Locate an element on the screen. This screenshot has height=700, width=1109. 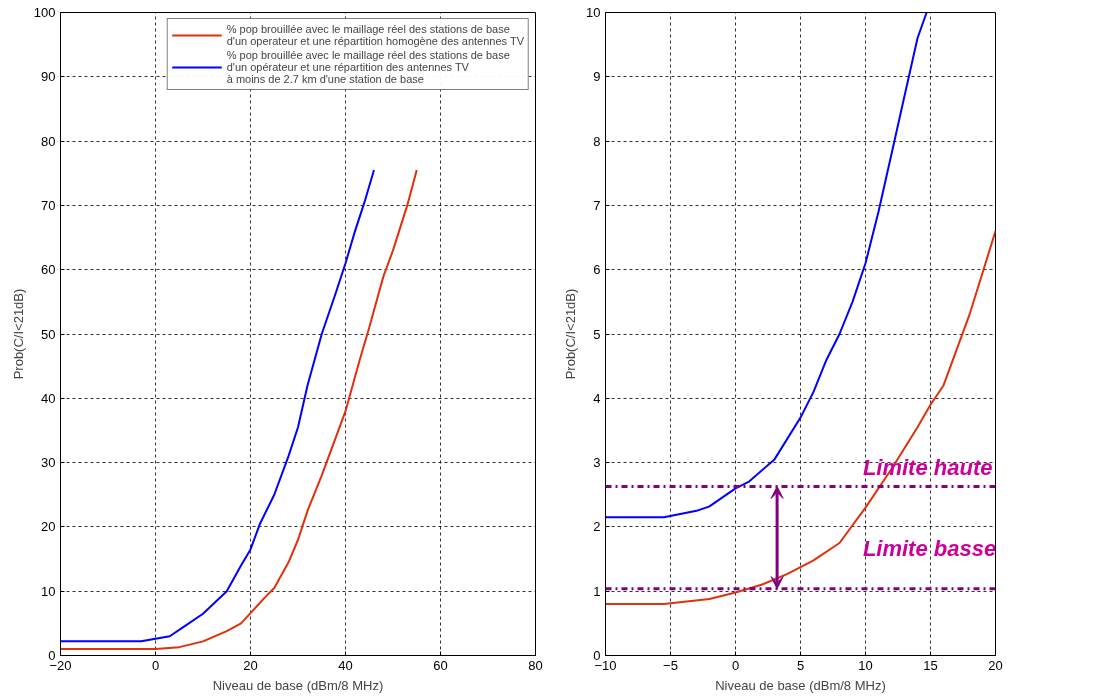
y-tick-label: 3 is located at coordinates (597, 463).